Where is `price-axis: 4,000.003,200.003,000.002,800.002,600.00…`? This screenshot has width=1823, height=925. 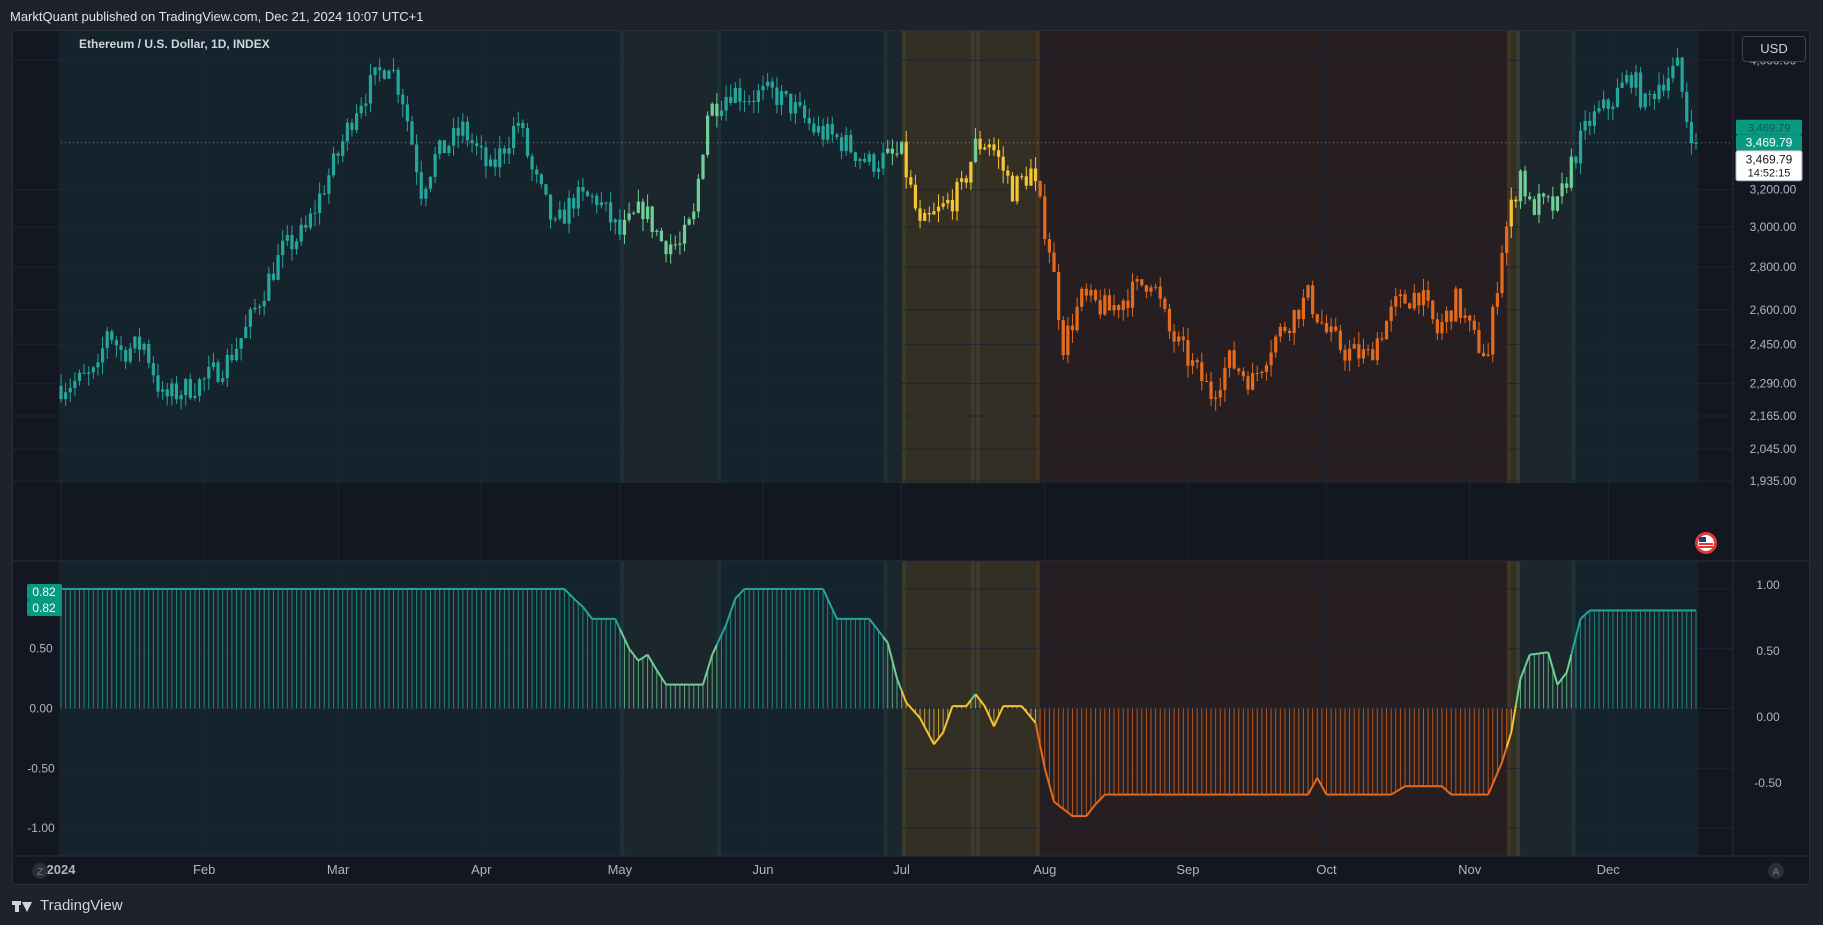 price-axis: 4,000.003,200.003,000.002,800.002,600.00… is located at coordinates (1773, 270).